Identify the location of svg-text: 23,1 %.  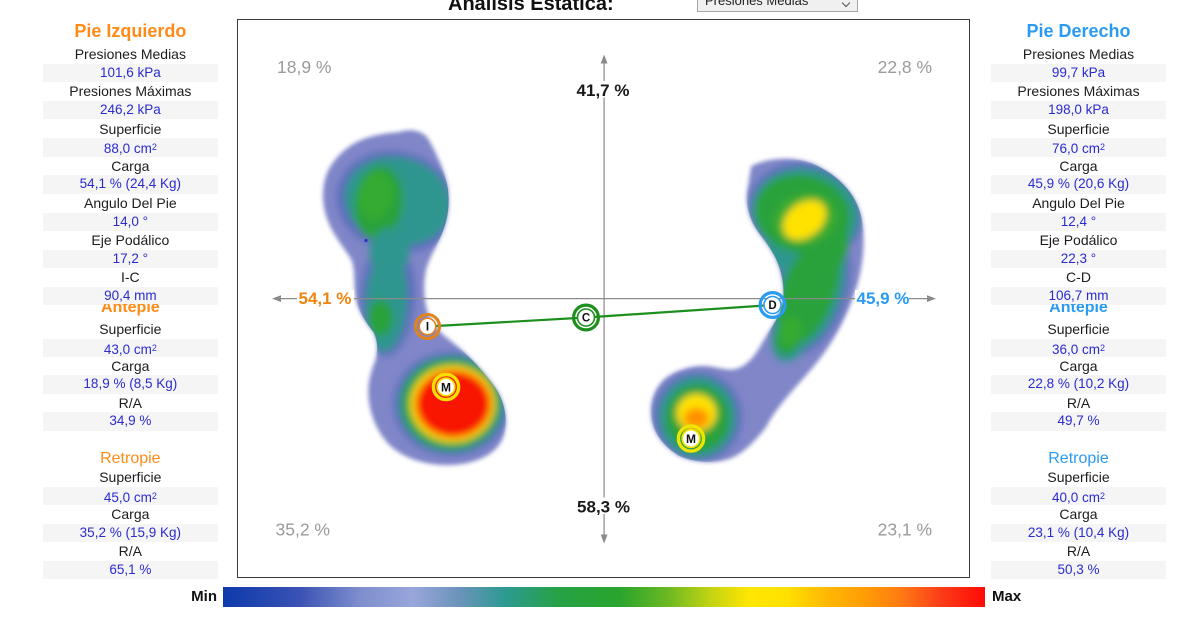
(905, 529).